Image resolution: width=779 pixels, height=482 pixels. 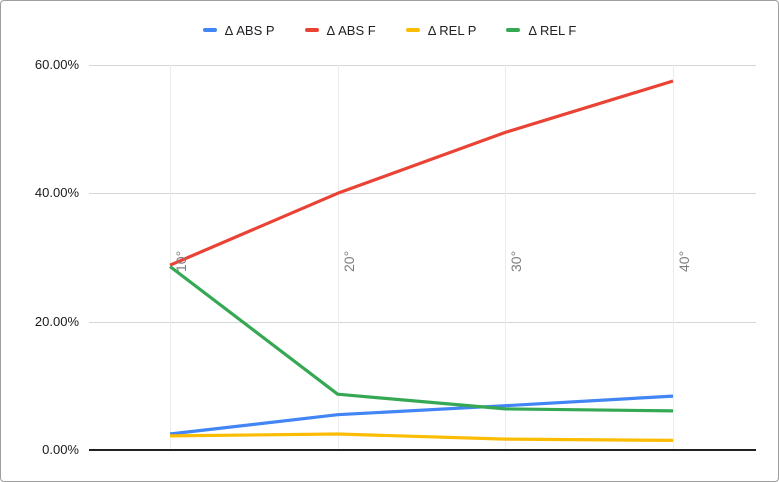 I want to click on series-line--abs-p, so click(x=421, y=415).